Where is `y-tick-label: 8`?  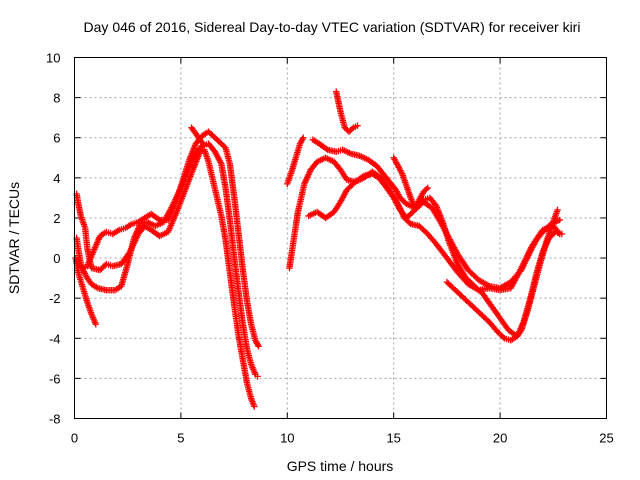
y-tick-label: 8 is located at coordinates (56, 98).